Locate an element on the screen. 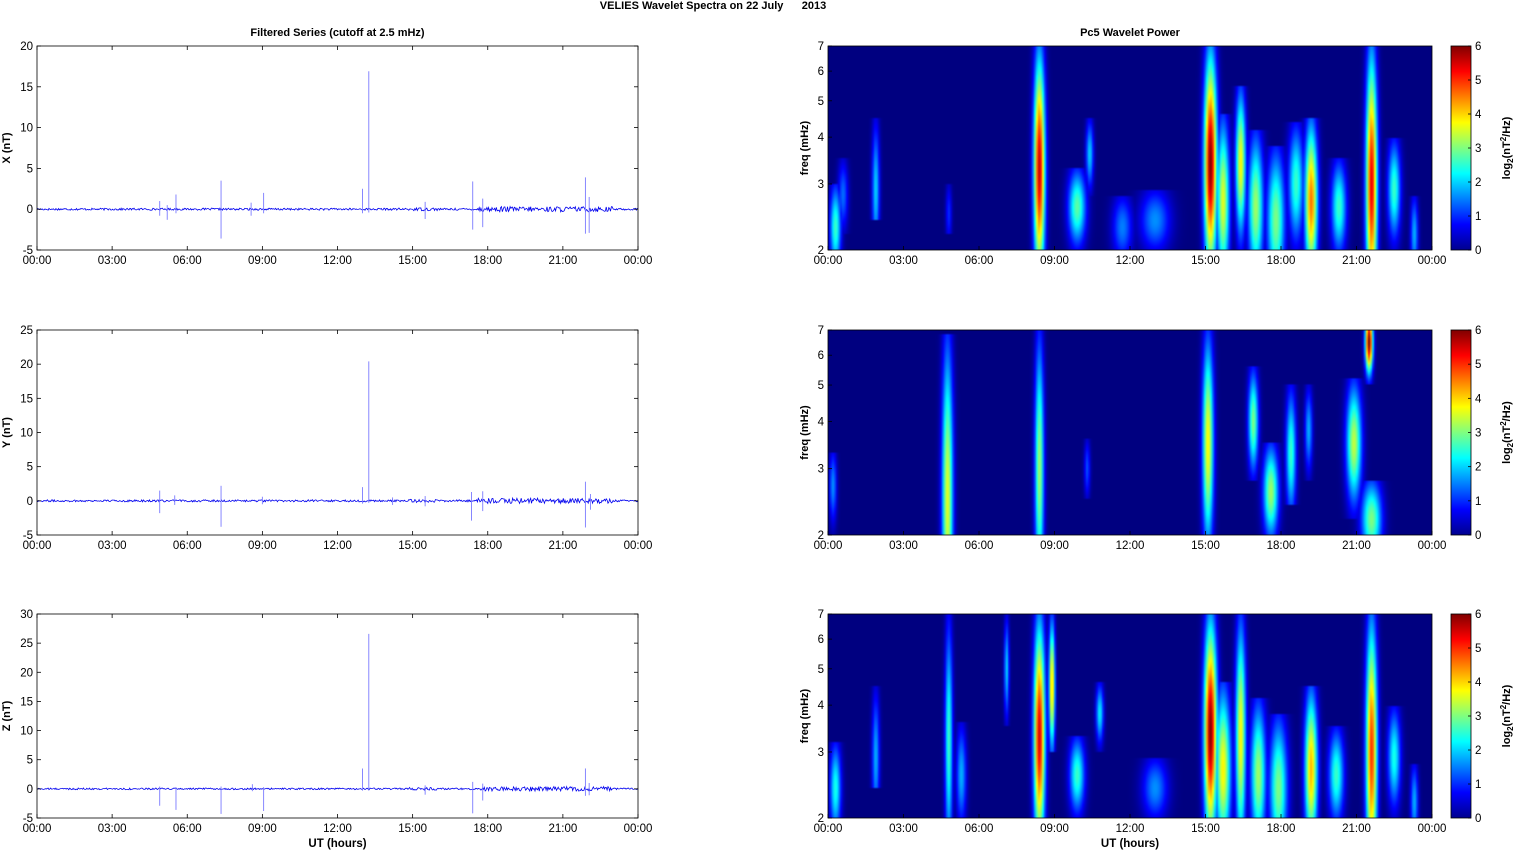 This screenshot has width=1514, height=851. y-wavelet-cbar-label-part-1: 2 is located at coordinates (1510, 444).